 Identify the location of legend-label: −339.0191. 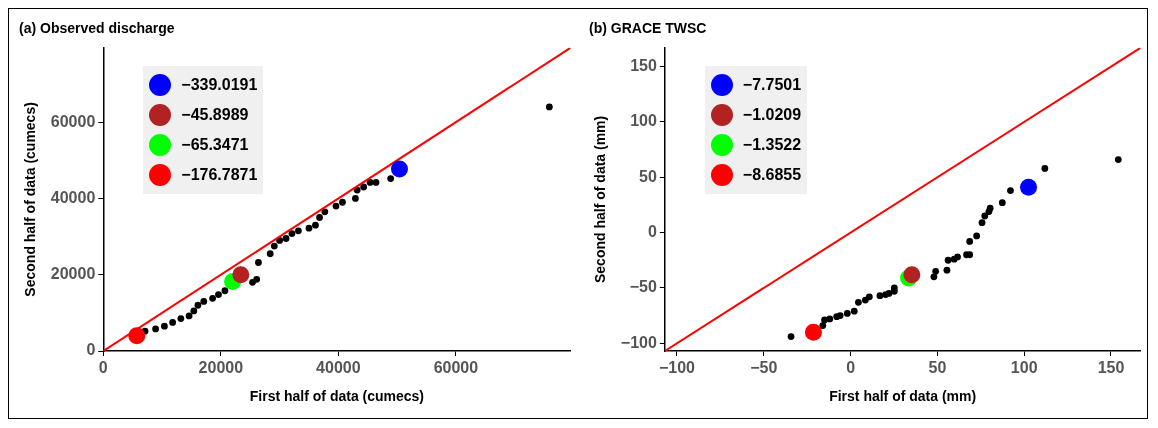
(219, 84).